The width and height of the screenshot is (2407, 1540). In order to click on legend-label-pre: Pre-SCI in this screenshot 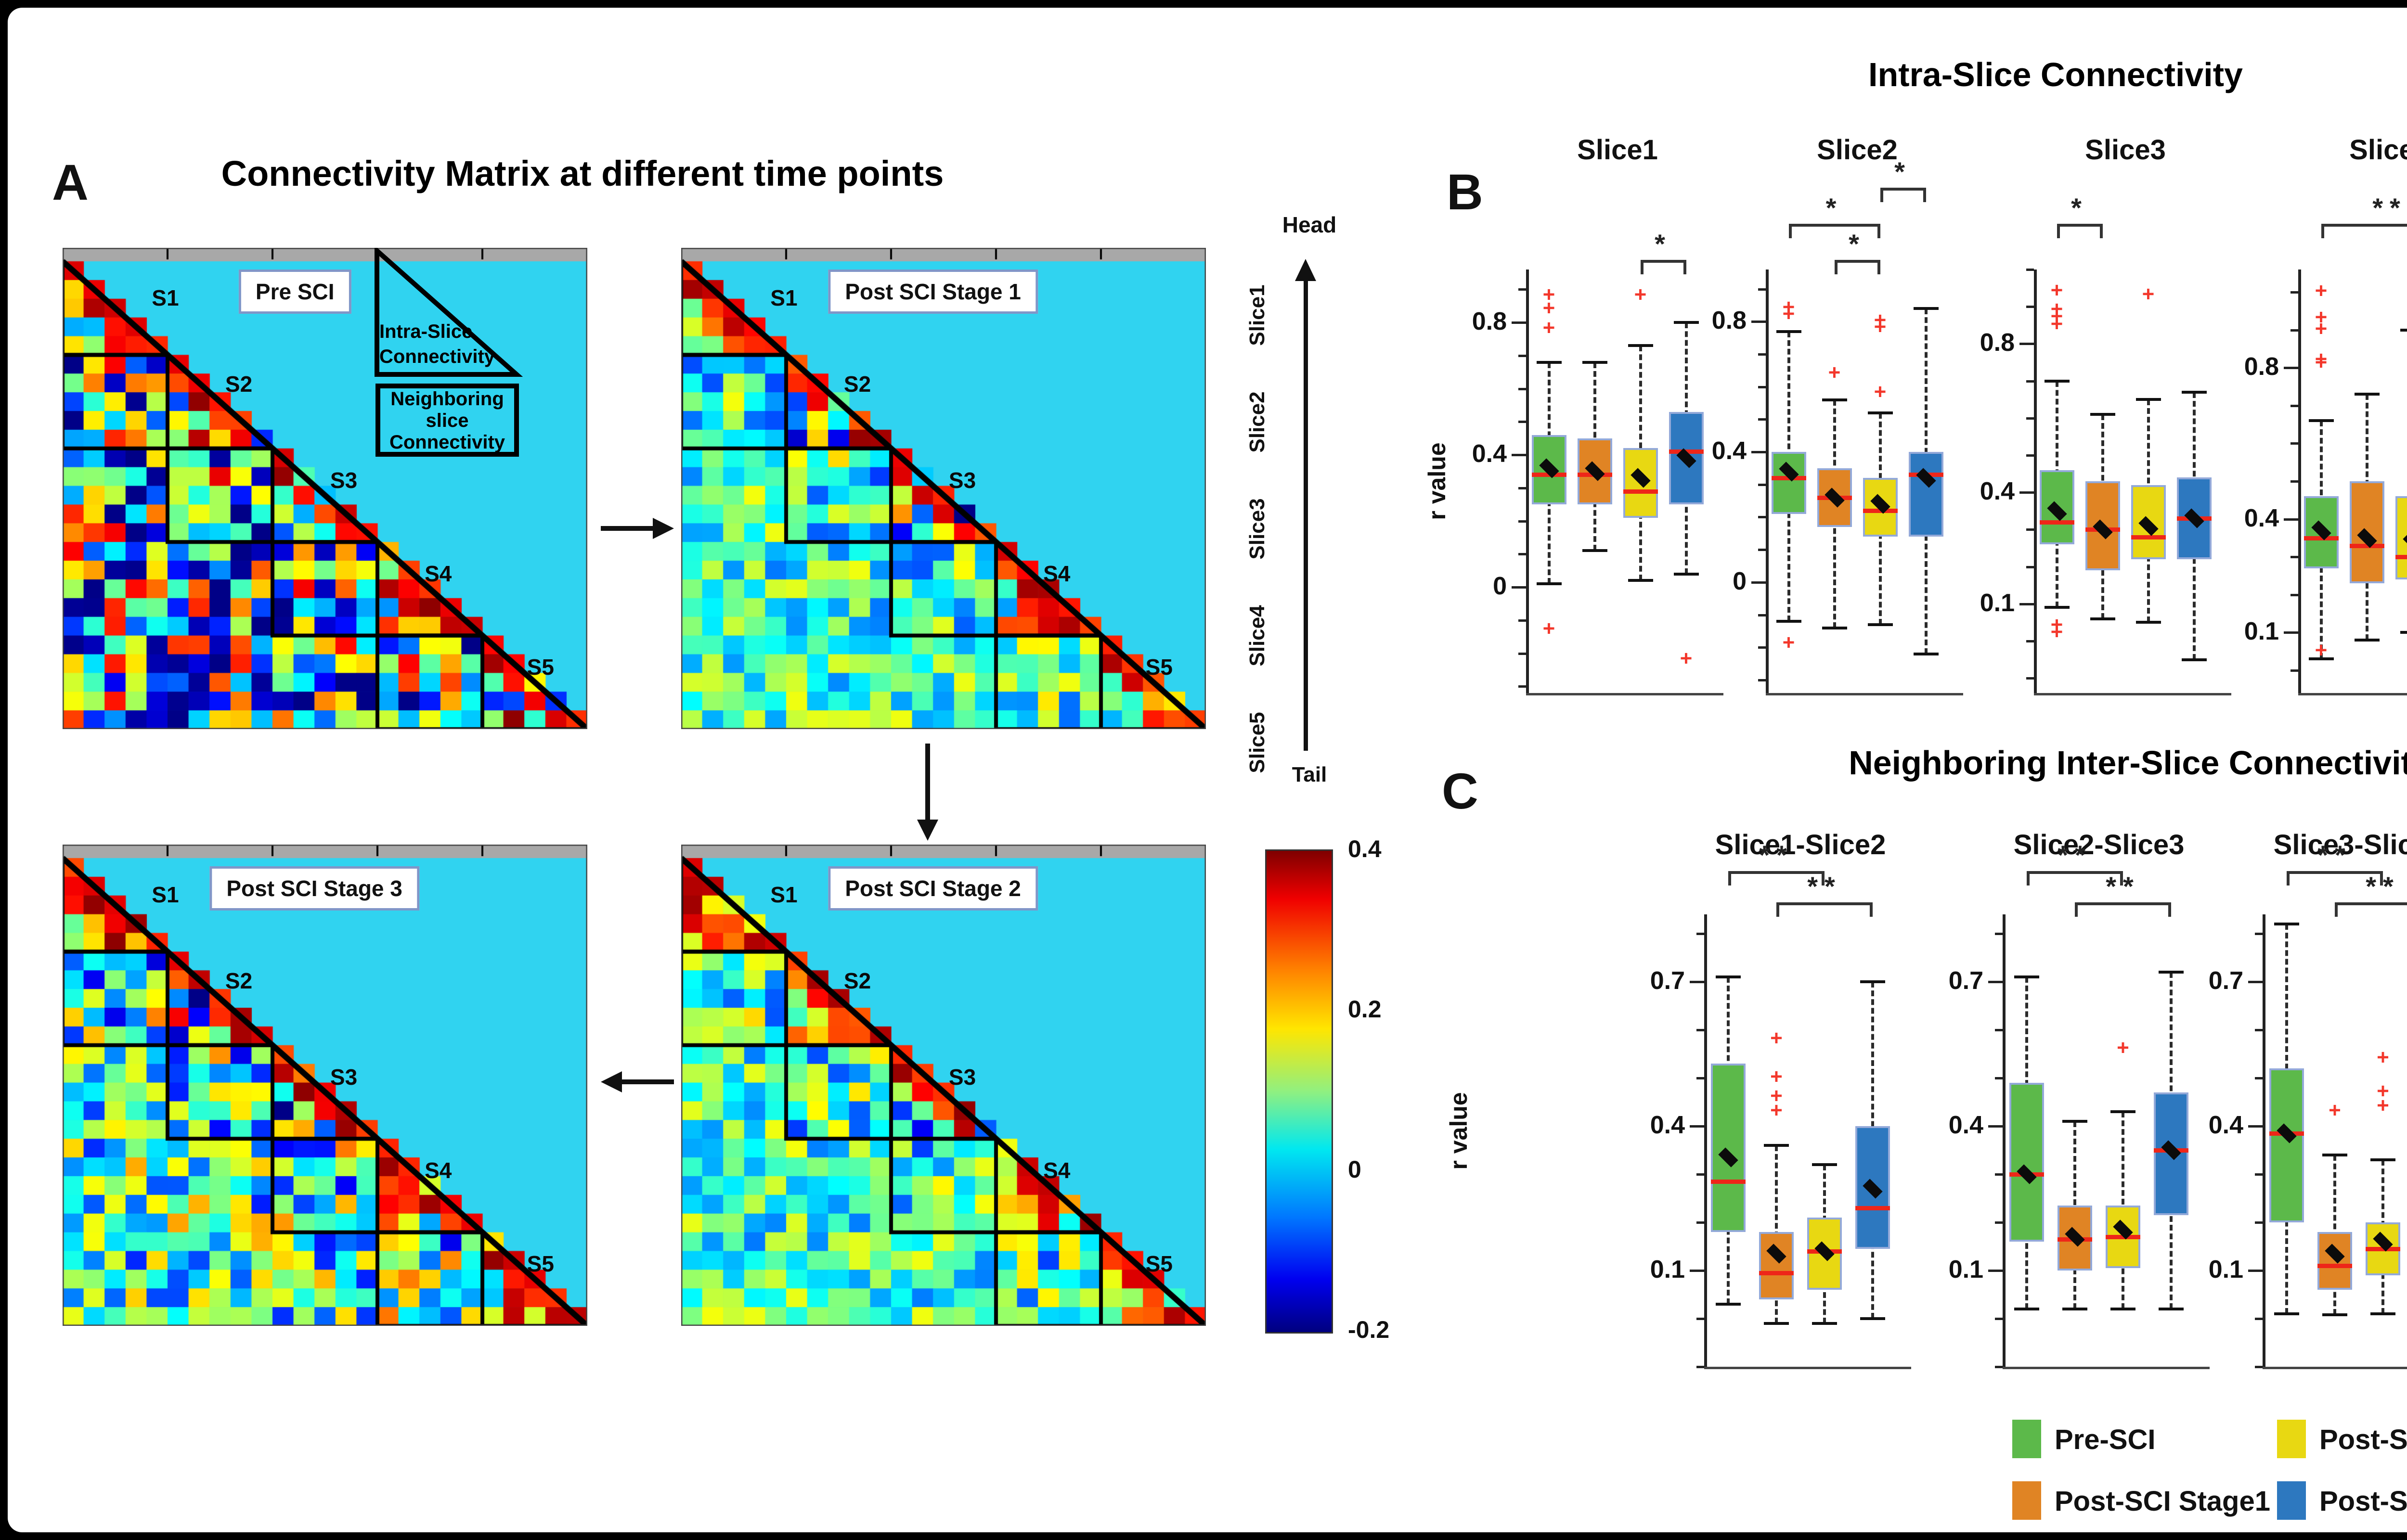, I will do `click(2105, 1439)`.